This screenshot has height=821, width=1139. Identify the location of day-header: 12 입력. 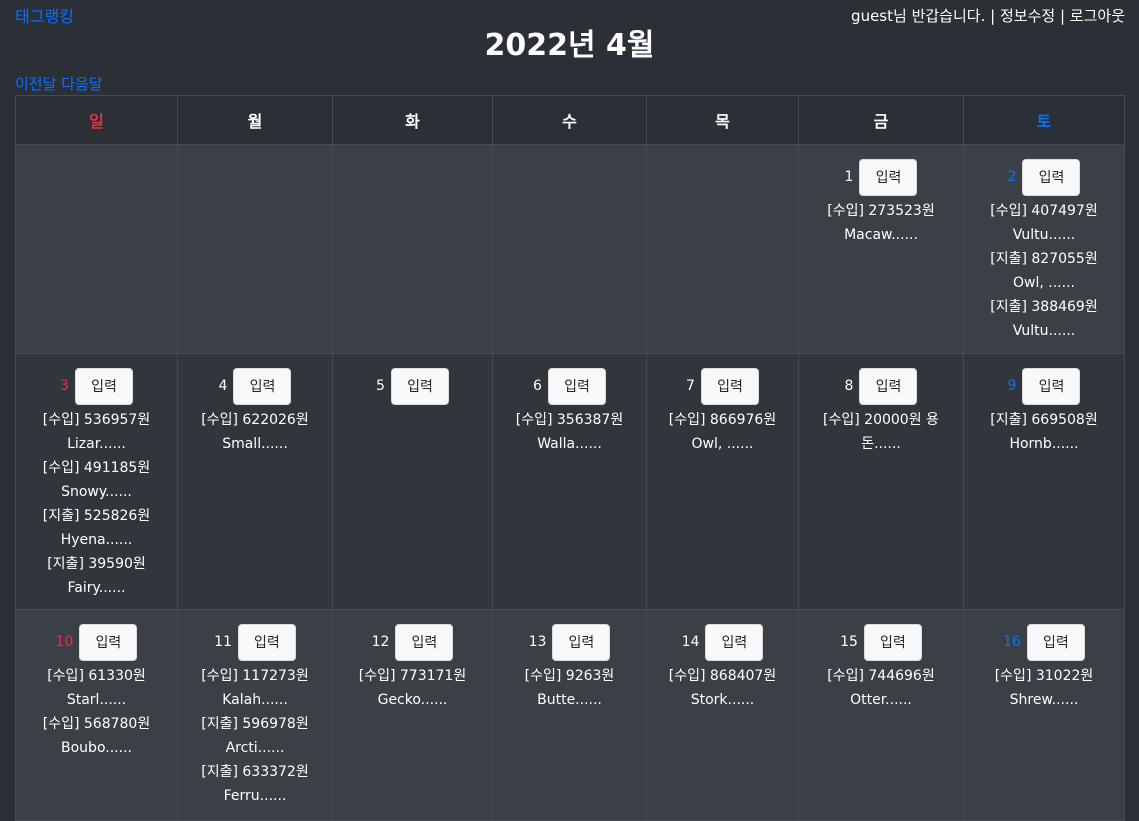
(412, 642).